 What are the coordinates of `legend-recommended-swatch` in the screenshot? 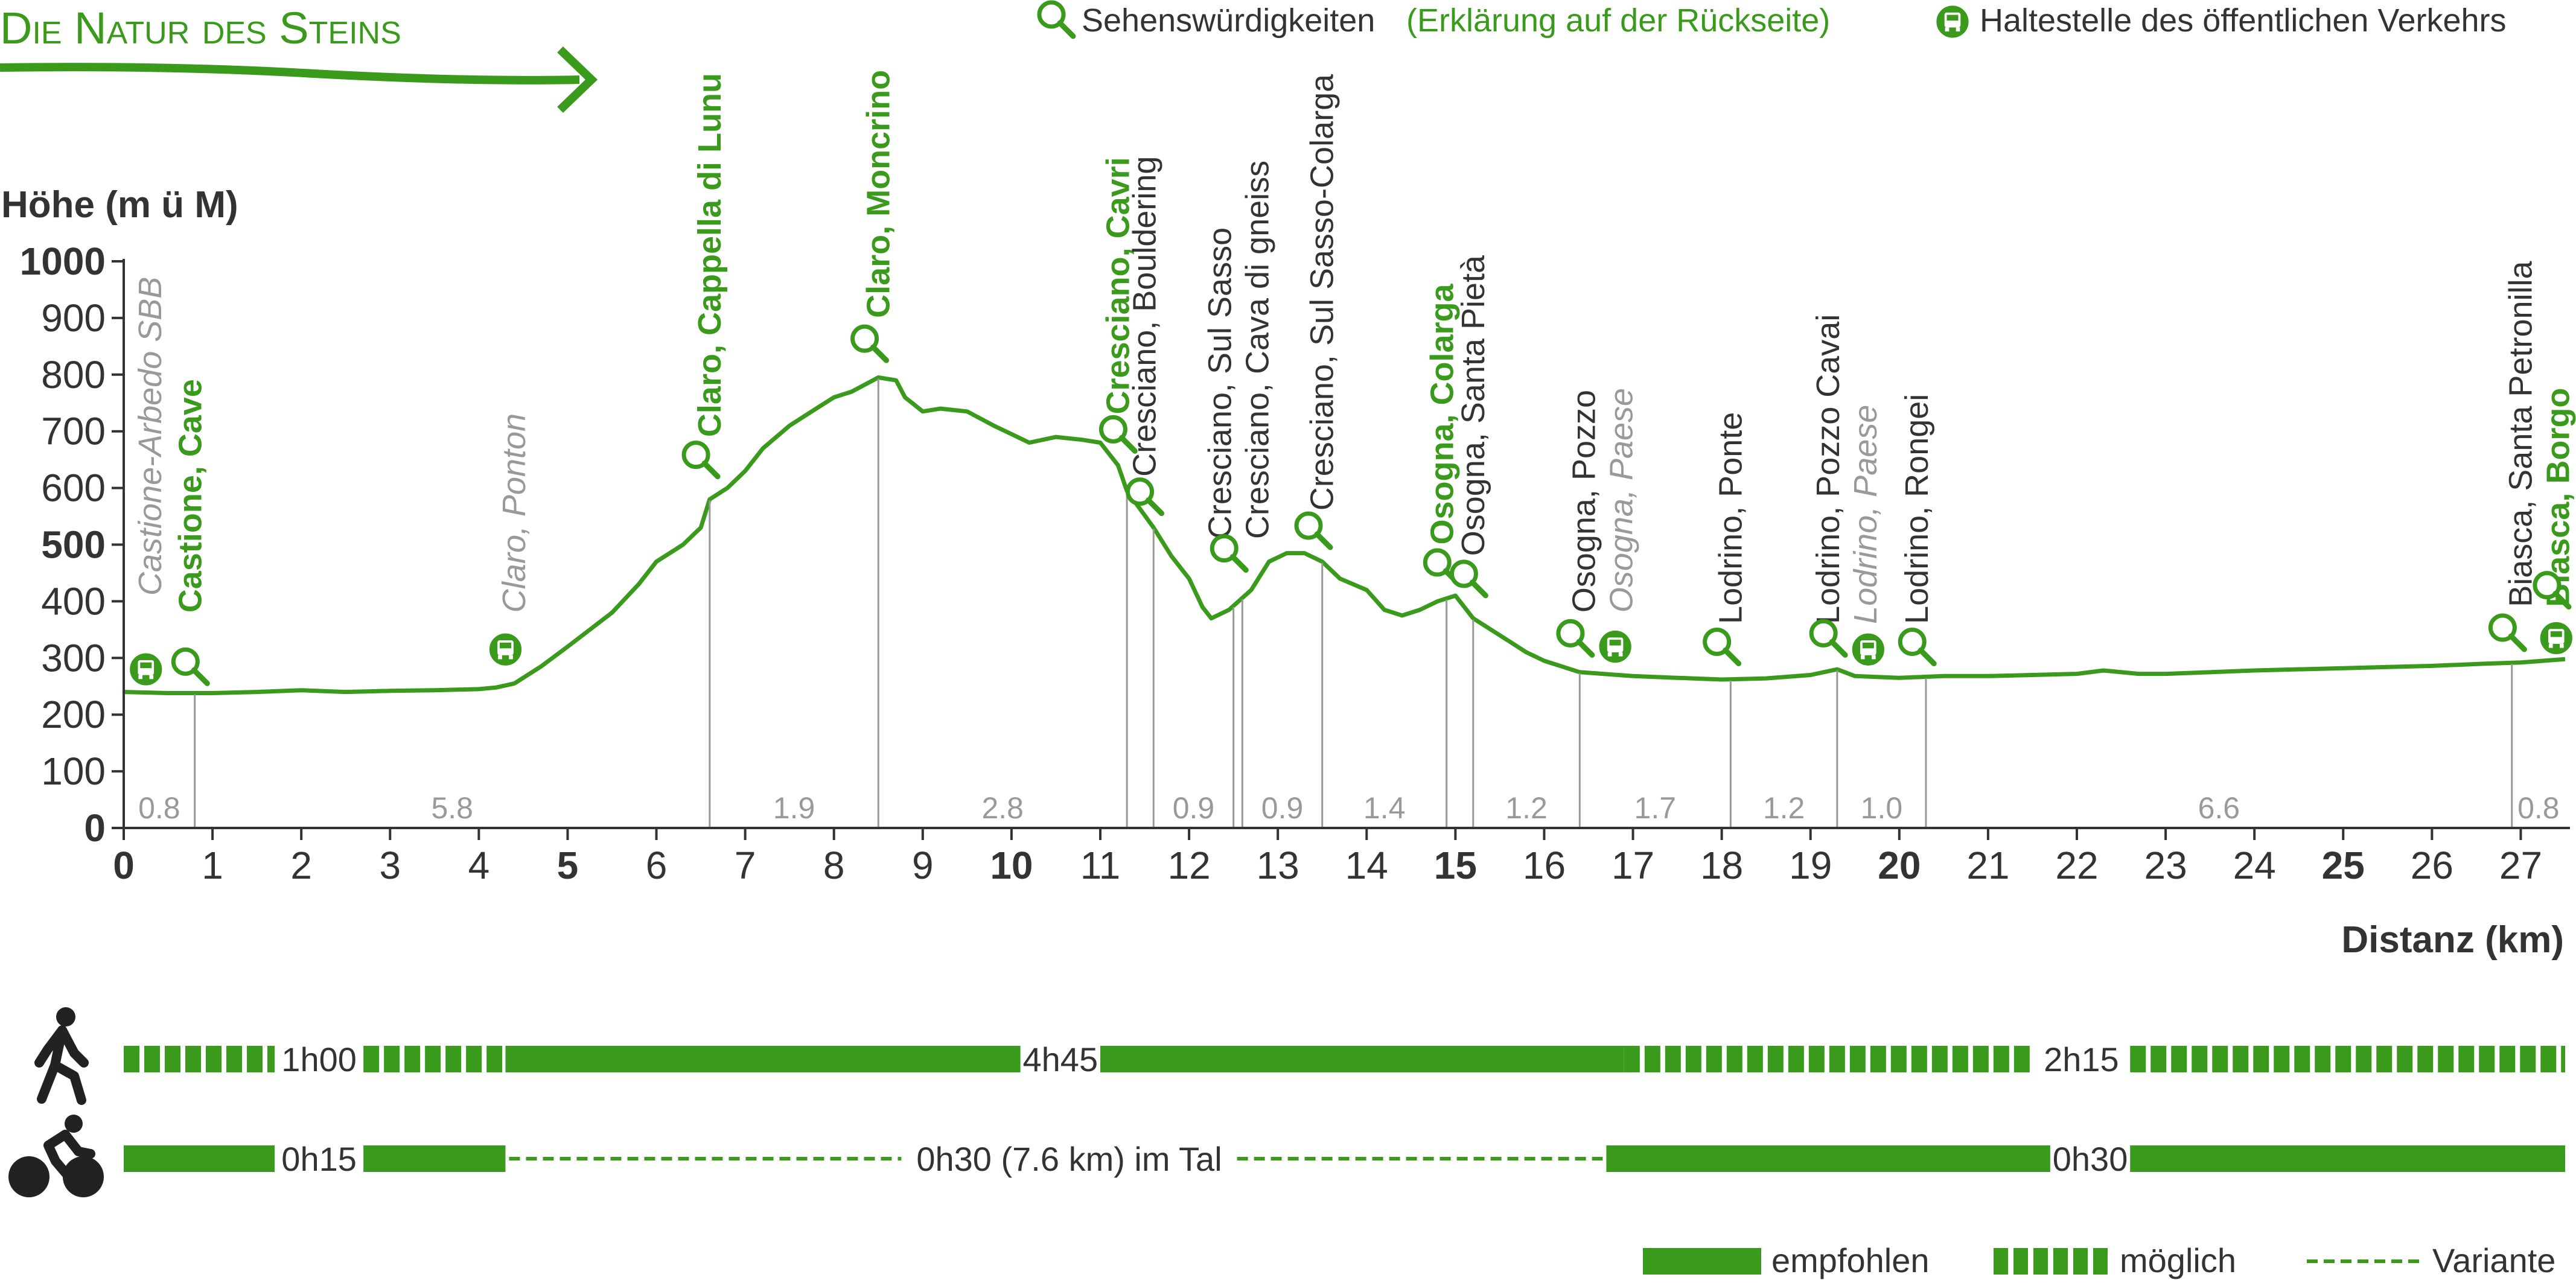 It's located at (1702, 1261).